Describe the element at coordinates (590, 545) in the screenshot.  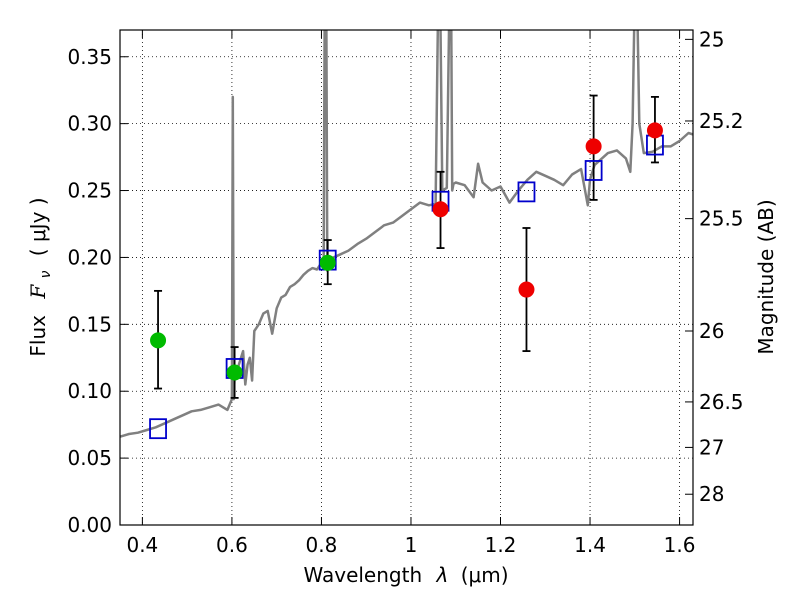
I see `x-tick-label: 1.4` at that location.